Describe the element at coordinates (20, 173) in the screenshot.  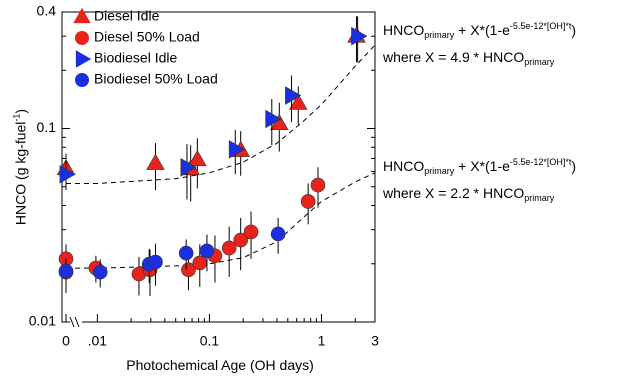
I see `text-segment: HNCO (g kg-fuel` at that location.